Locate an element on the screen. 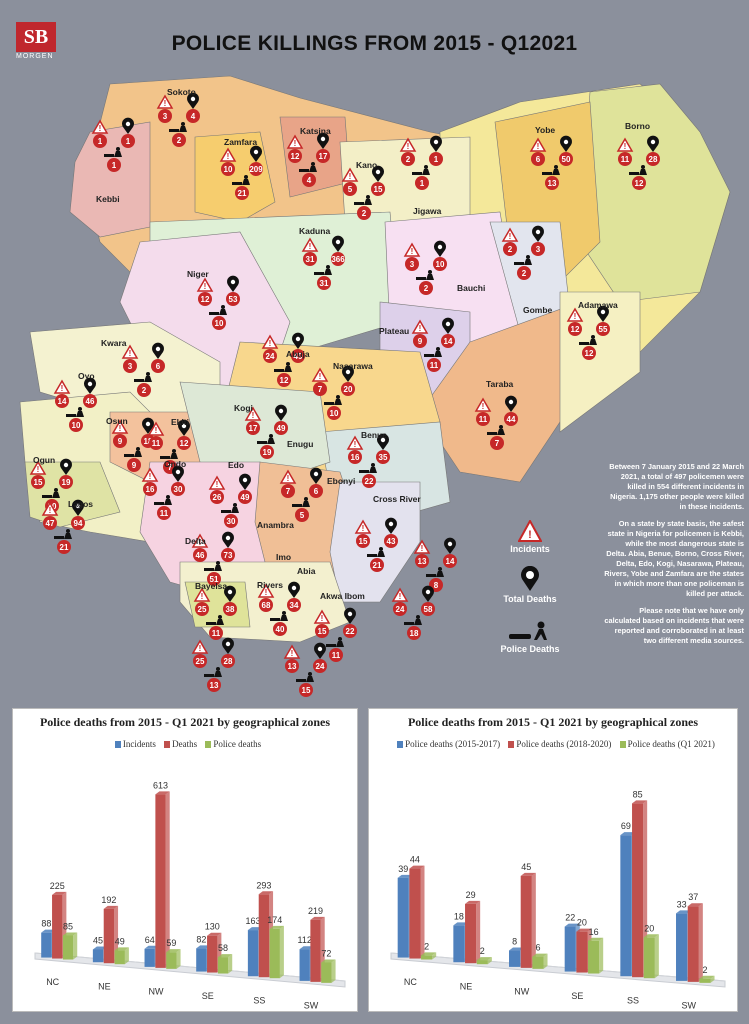 The width and height of the screenshot is (749, 1024). incidents-count: 2 is located at coordinates (408, 159).